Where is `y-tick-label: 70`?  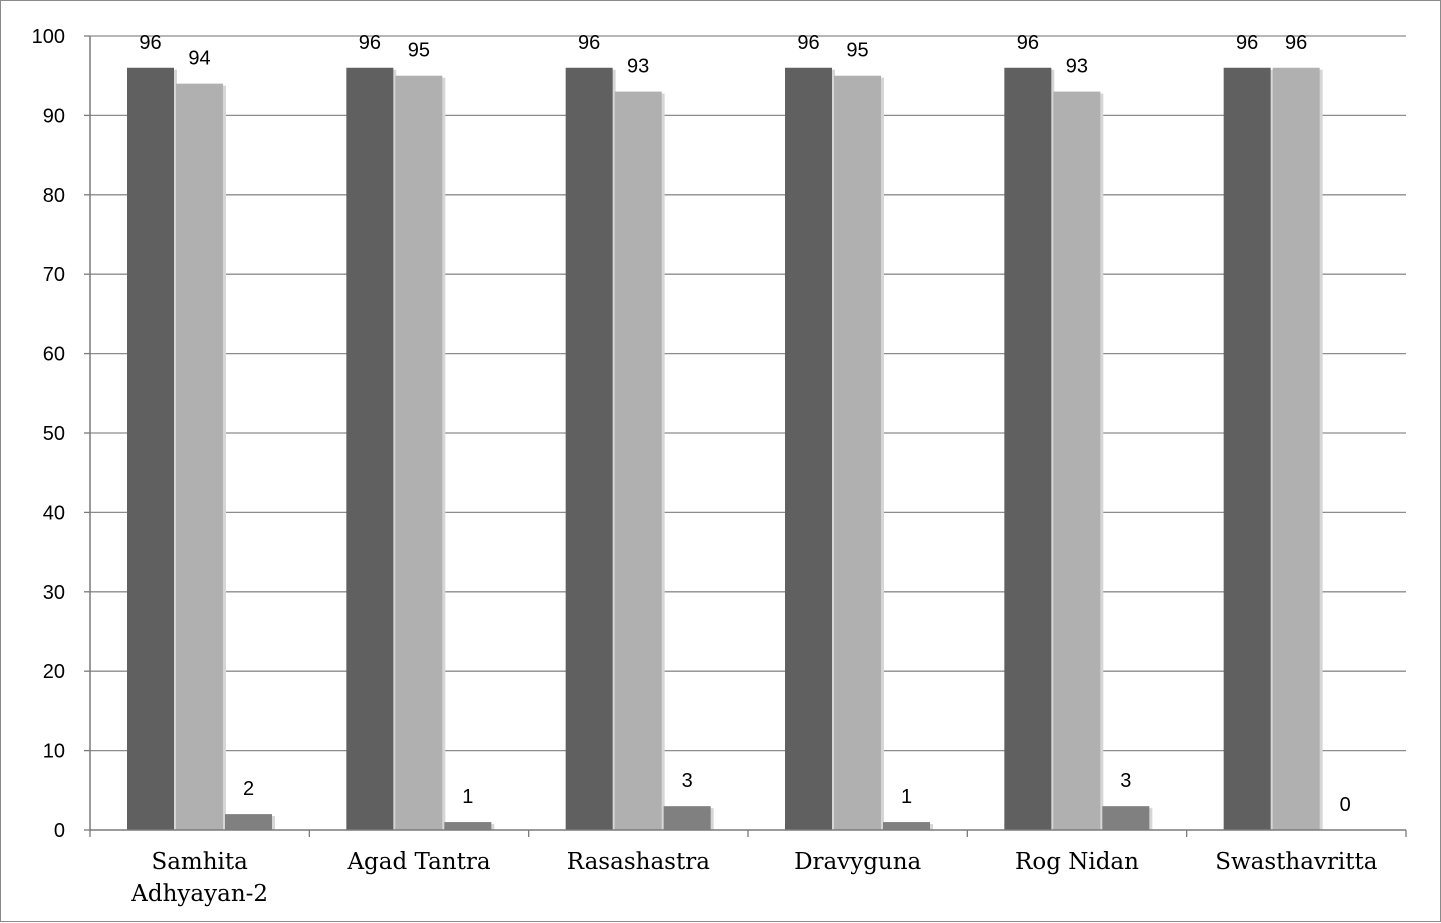 y-tick-label: 70 is located at coordinates (54, 275).